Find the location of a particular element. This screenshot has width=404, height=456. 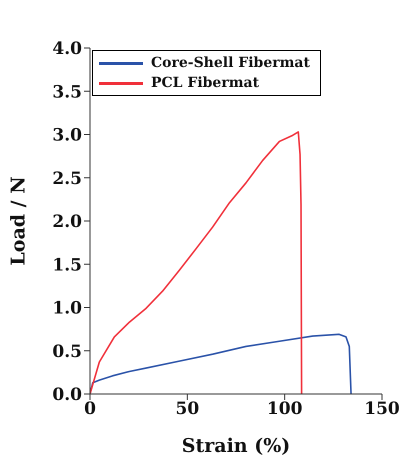

x-tick-label: 0 is located at coordinates (90, 409).